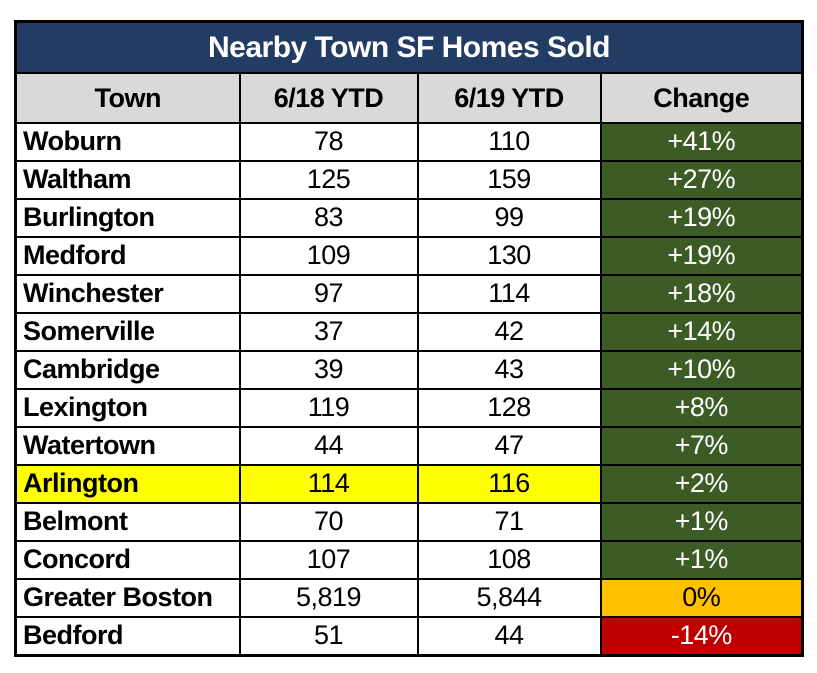  Describe the element at coordinates (127, 331) in the screenshot. I see `town-cell: Somerville` at that location.